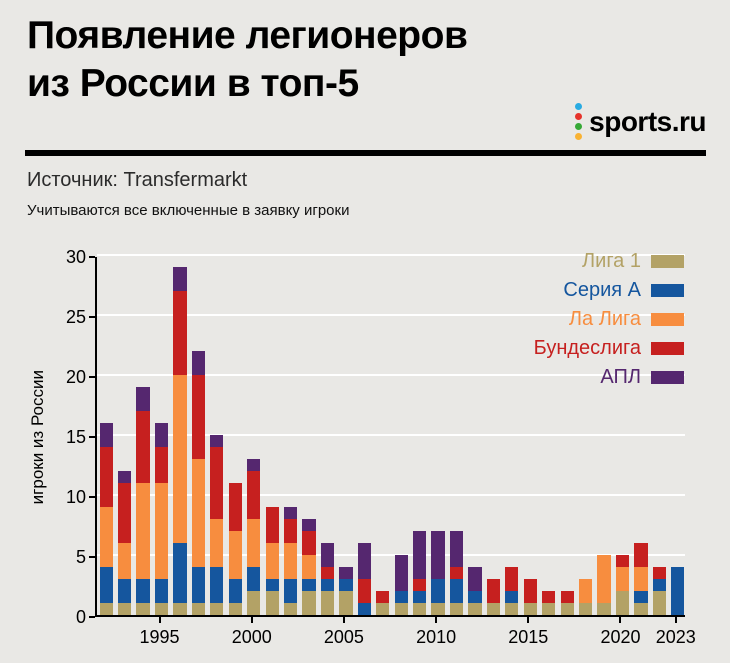 This screenshot has height=663, width=730. Describe the element at coordinates (80, 557) in the screenshot. I see `y-tick-label: 5` at that location.